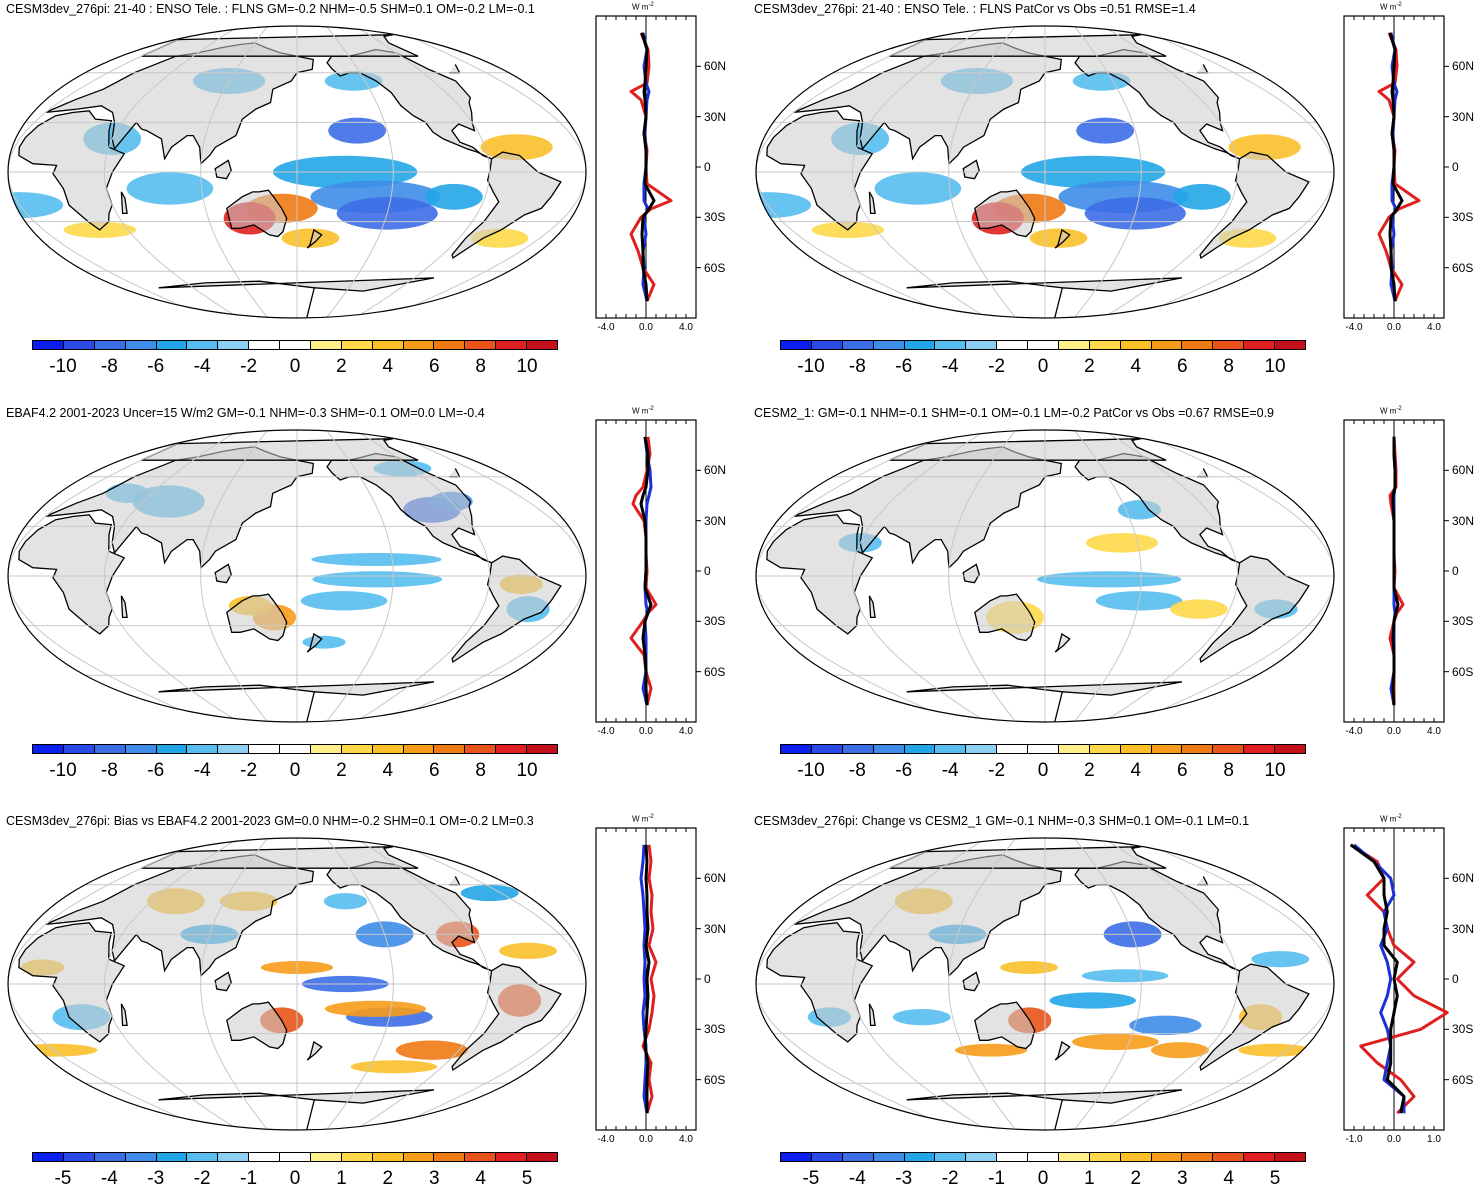 This screenshot has height=1196, width=1483. Describe the element at coordinates (257, 213) in the screenshot. I see `landmass-australia` at that location.